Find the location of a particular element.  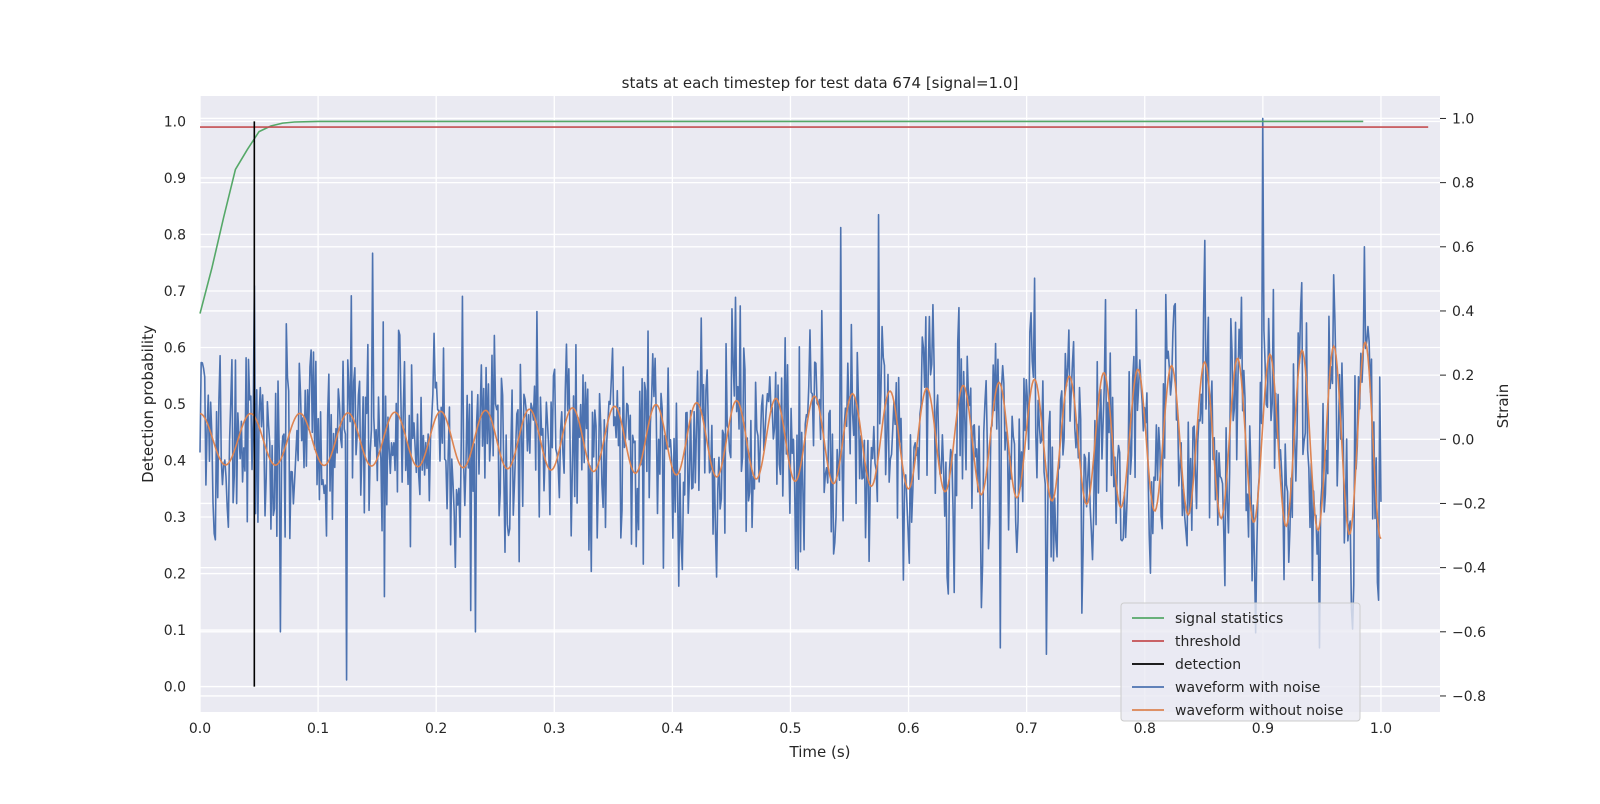

legend-box is located at coordinates (1240, 662).